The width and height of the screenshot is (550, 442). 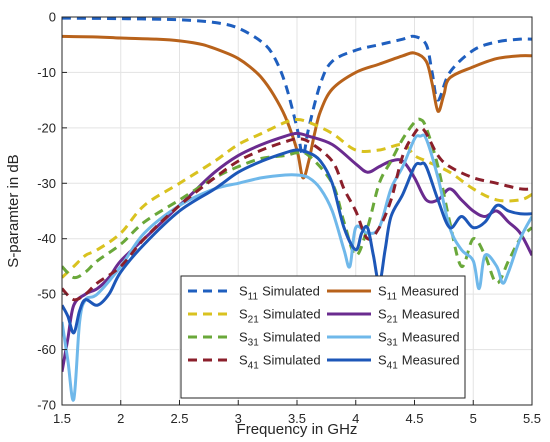 I want to click on legend-entry-label: S31 Measured, so click(x=419, y=339).